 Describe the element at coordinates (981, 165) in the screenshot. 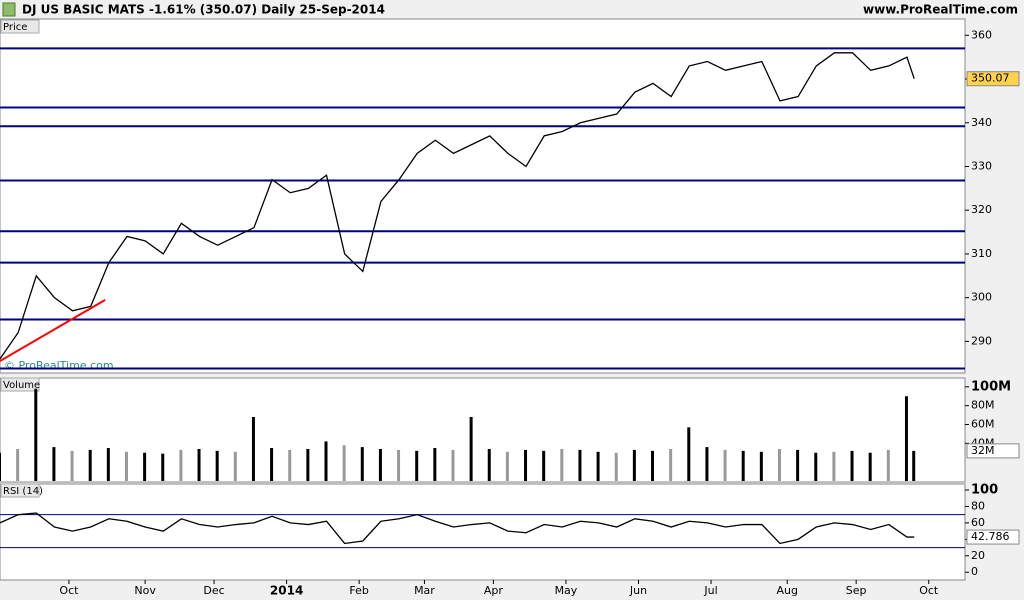

I see `y-tick-label: 330` at that location.